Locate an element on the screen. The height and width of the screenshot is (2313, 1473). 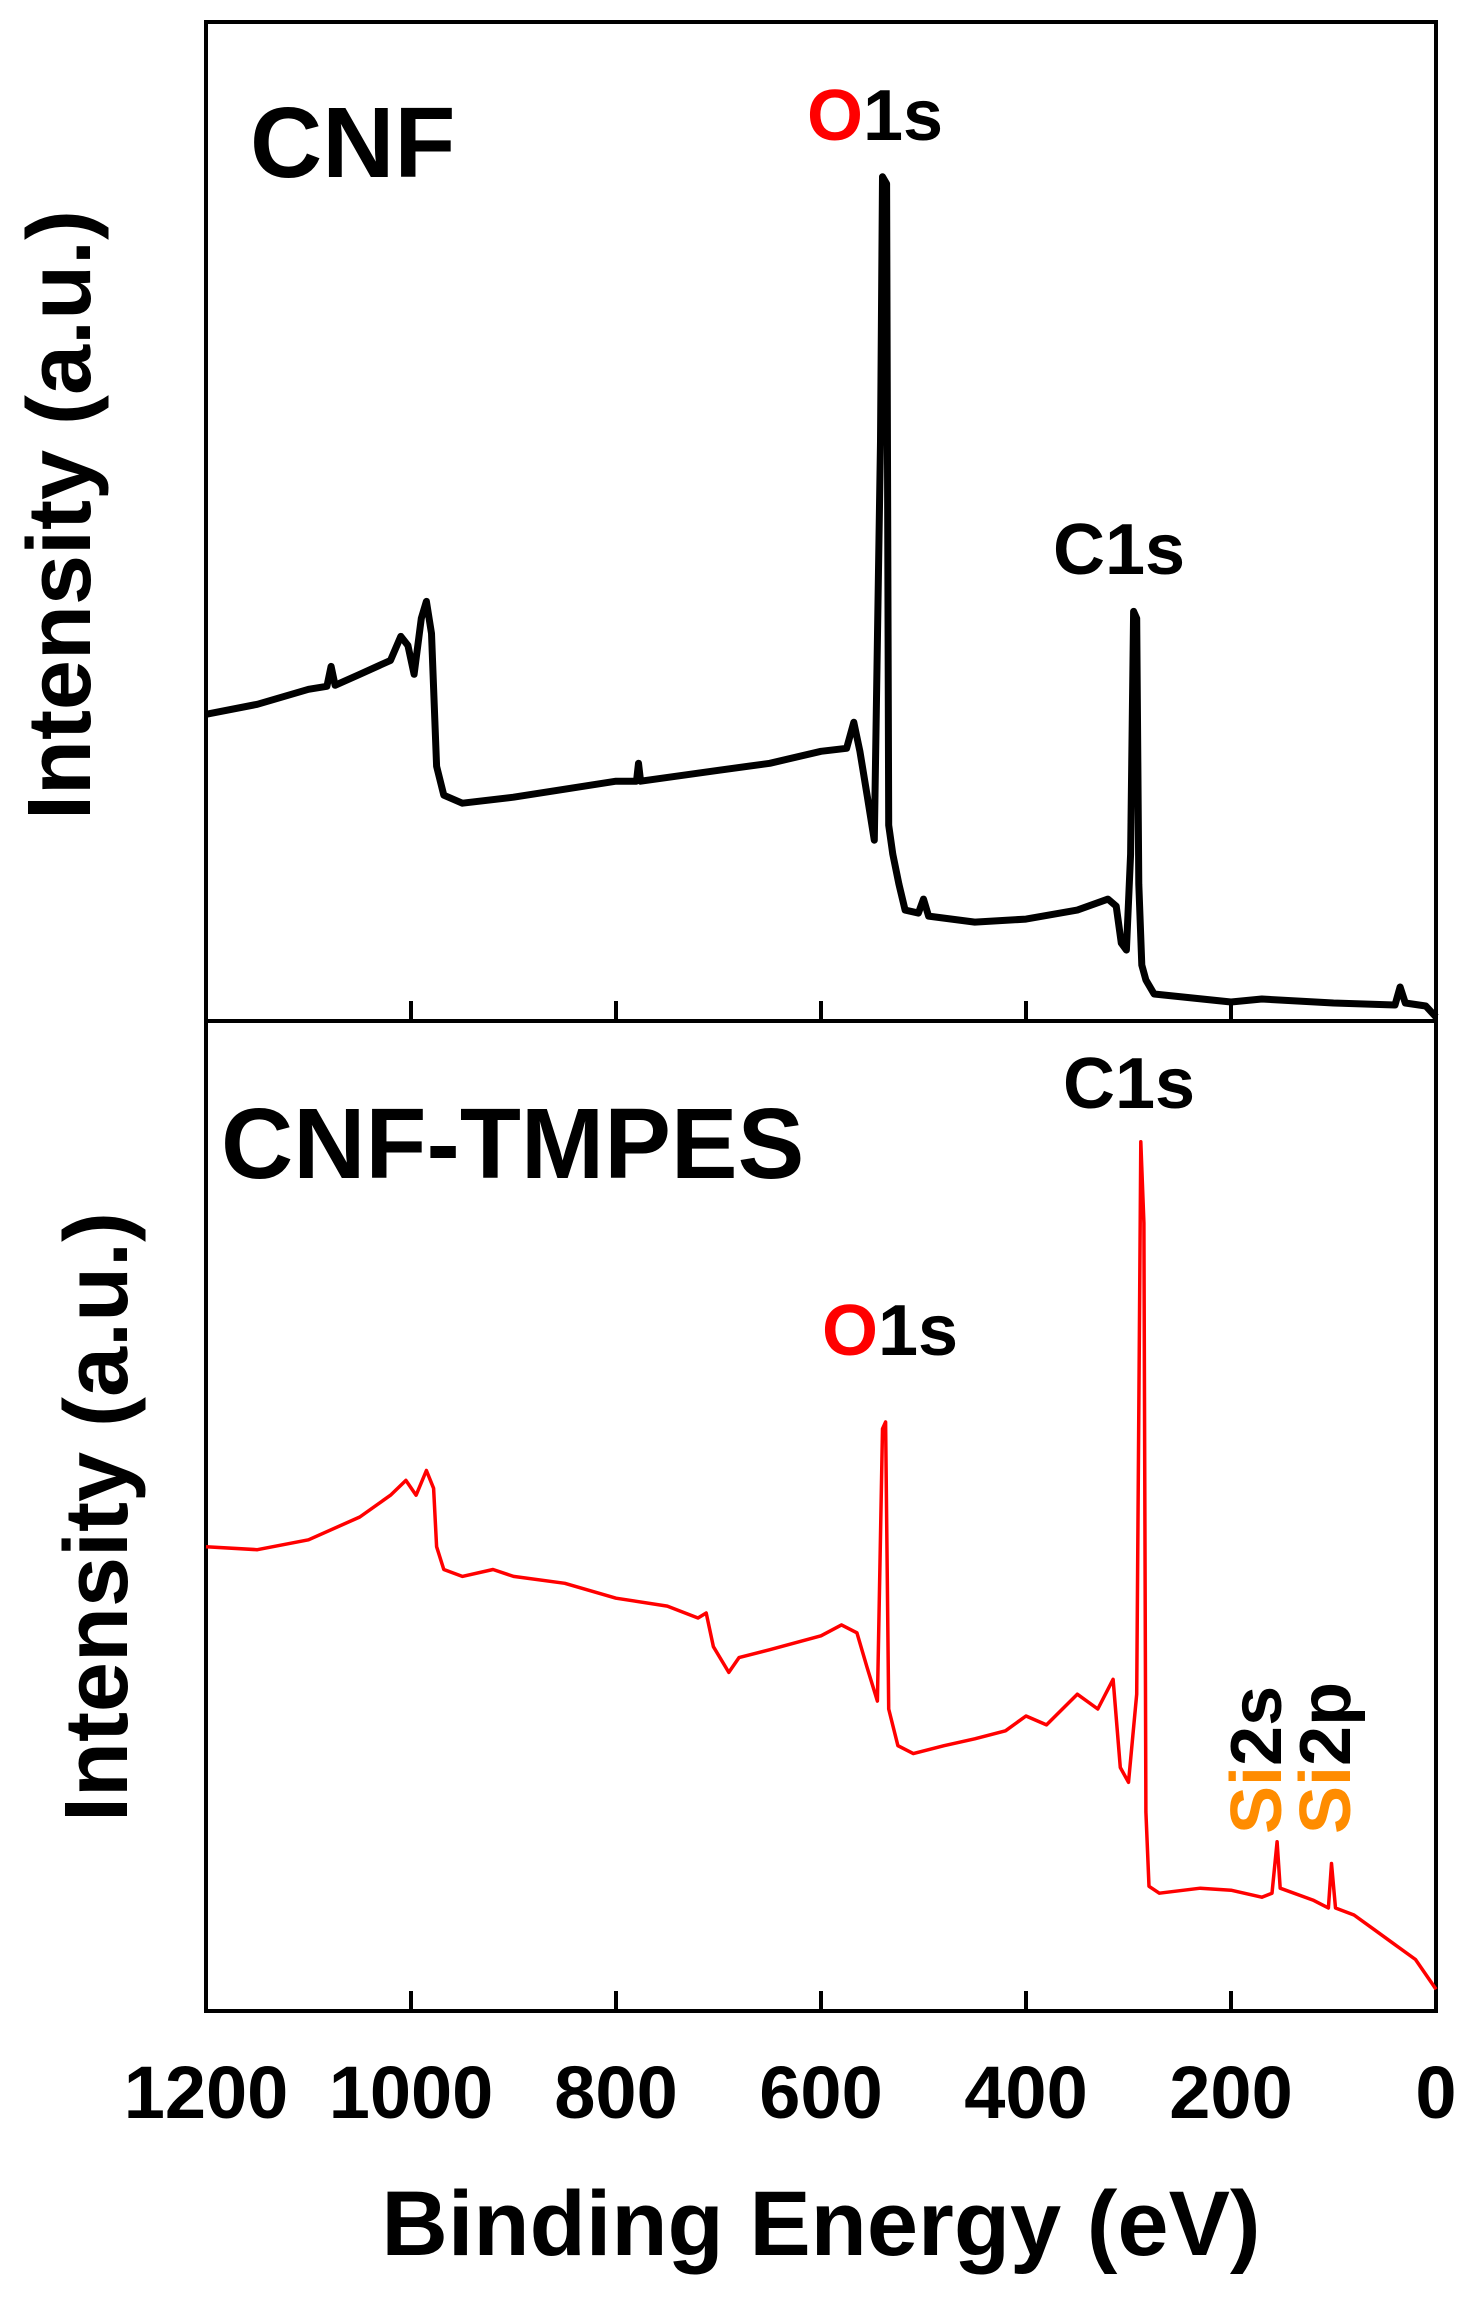
x-tick-label: 1000 is located at coordinates (411, 2092).